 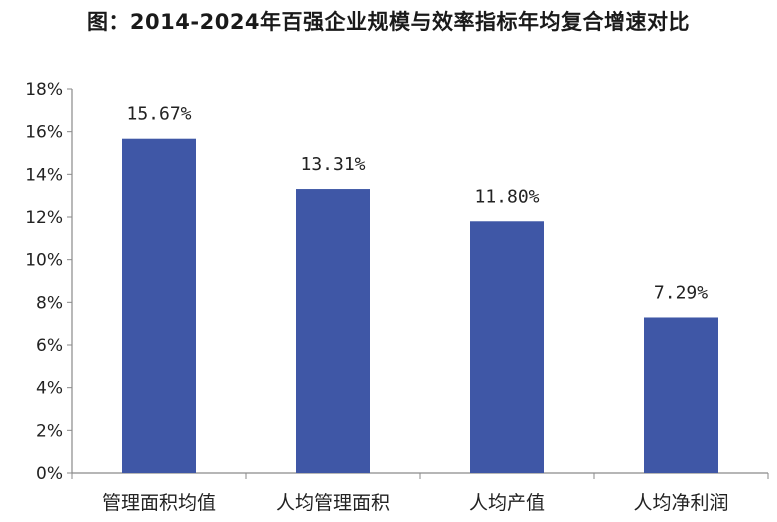 I want to click on x-axis: 管理面积均值 人均管理面积 人均产值 人均净利润, so click(x=420, y=493).